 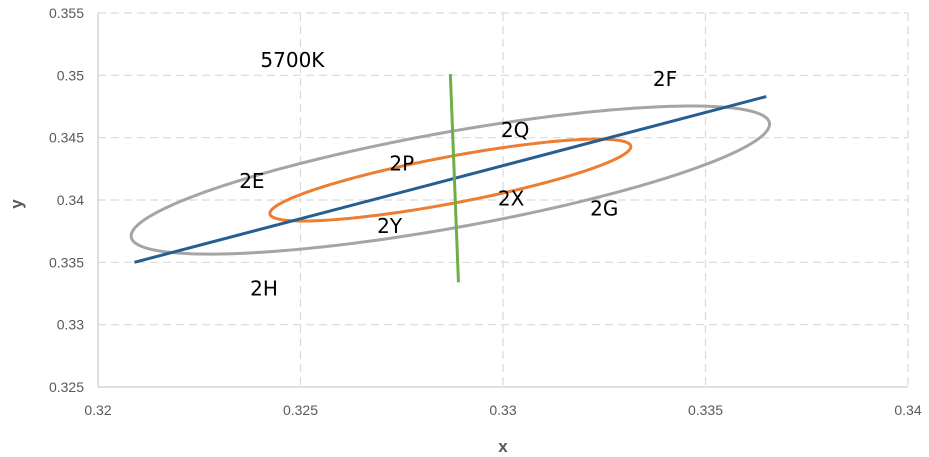 I want to click on inner-ellipse, so click(x=450, y=180).